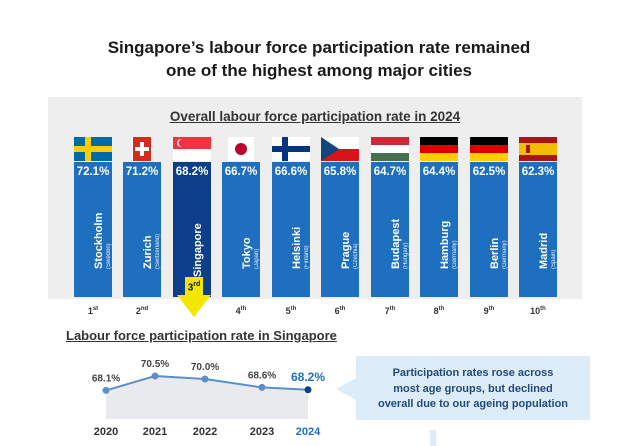 The image size is (638, 446). I want to click on rank-label: 5th, so click(291, 311).